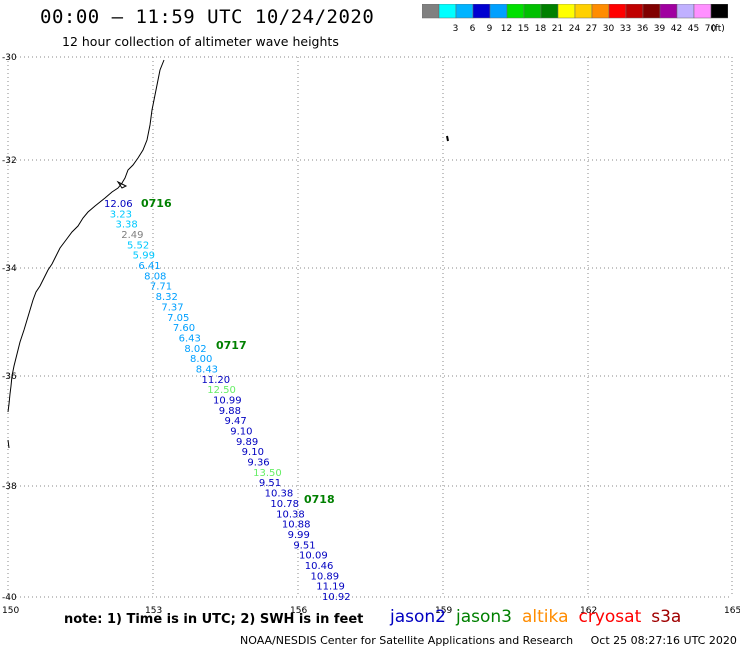 The width and height of the screenshot is (740, 650). I want to click on color-legend: 3 6 9 12 15 18 21 24 27 30 33 36 39 42 45 70(ft), so click(575, 19).